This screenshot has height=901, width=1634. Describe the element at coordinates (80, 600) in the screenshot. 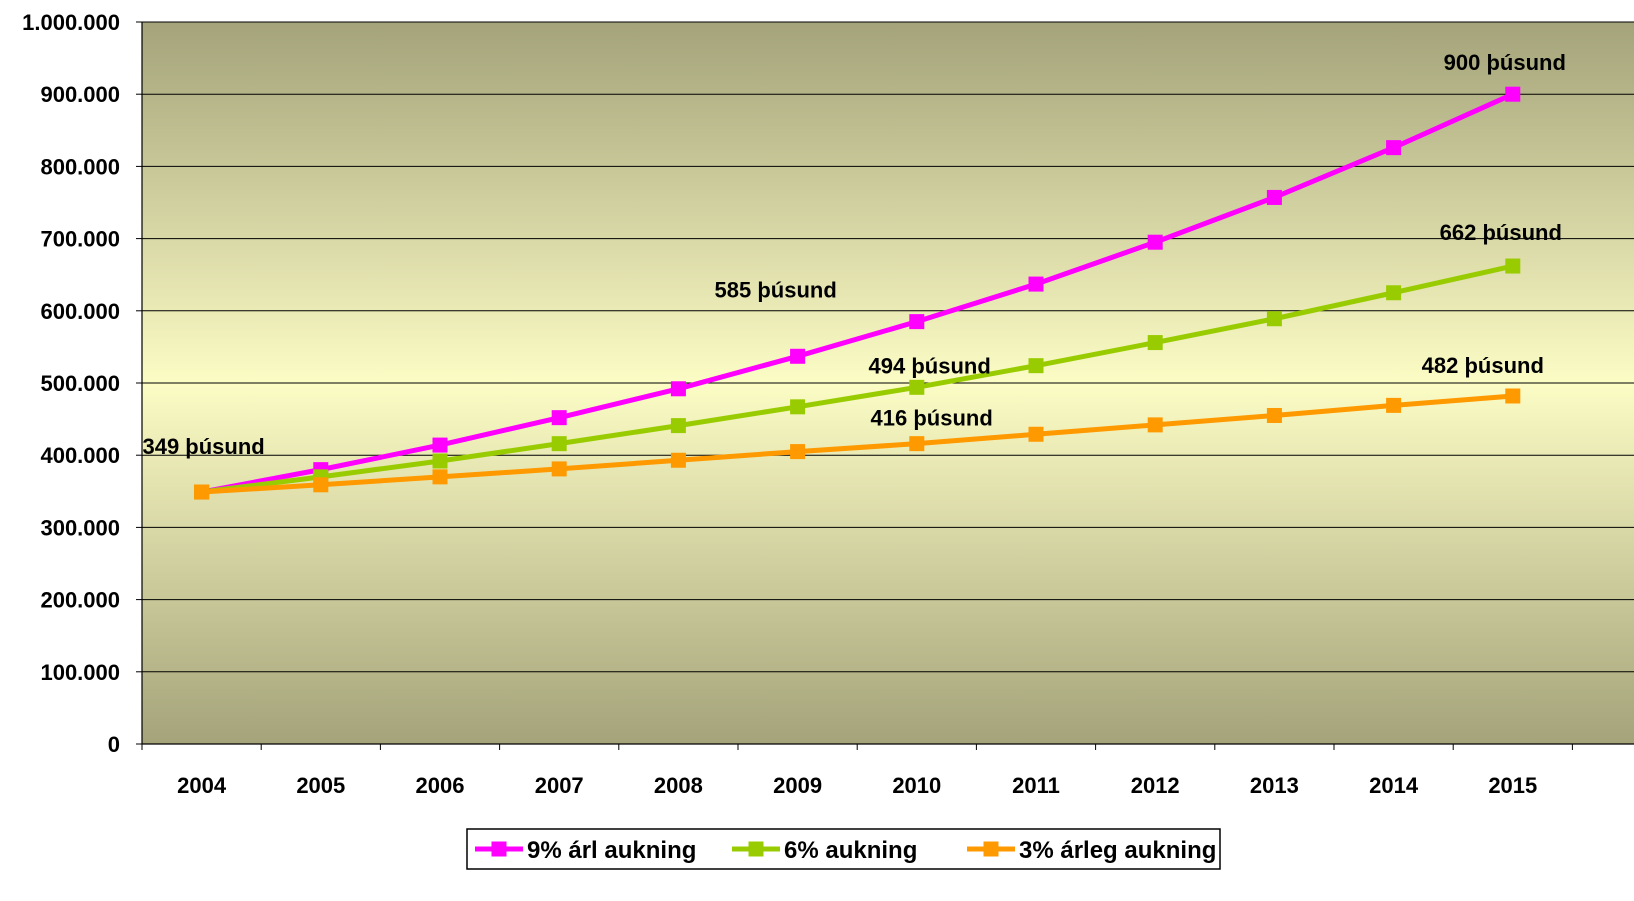

I see `y-tick-label: 200.000` at that location.